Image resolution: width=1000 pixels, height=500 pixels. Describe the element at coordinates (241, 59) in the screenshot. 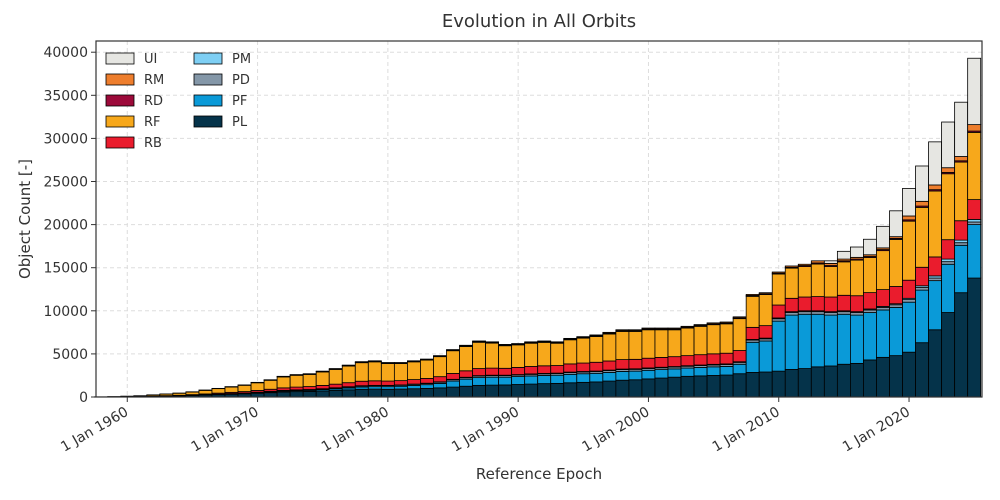

I see `legend-label: PM` at that location.